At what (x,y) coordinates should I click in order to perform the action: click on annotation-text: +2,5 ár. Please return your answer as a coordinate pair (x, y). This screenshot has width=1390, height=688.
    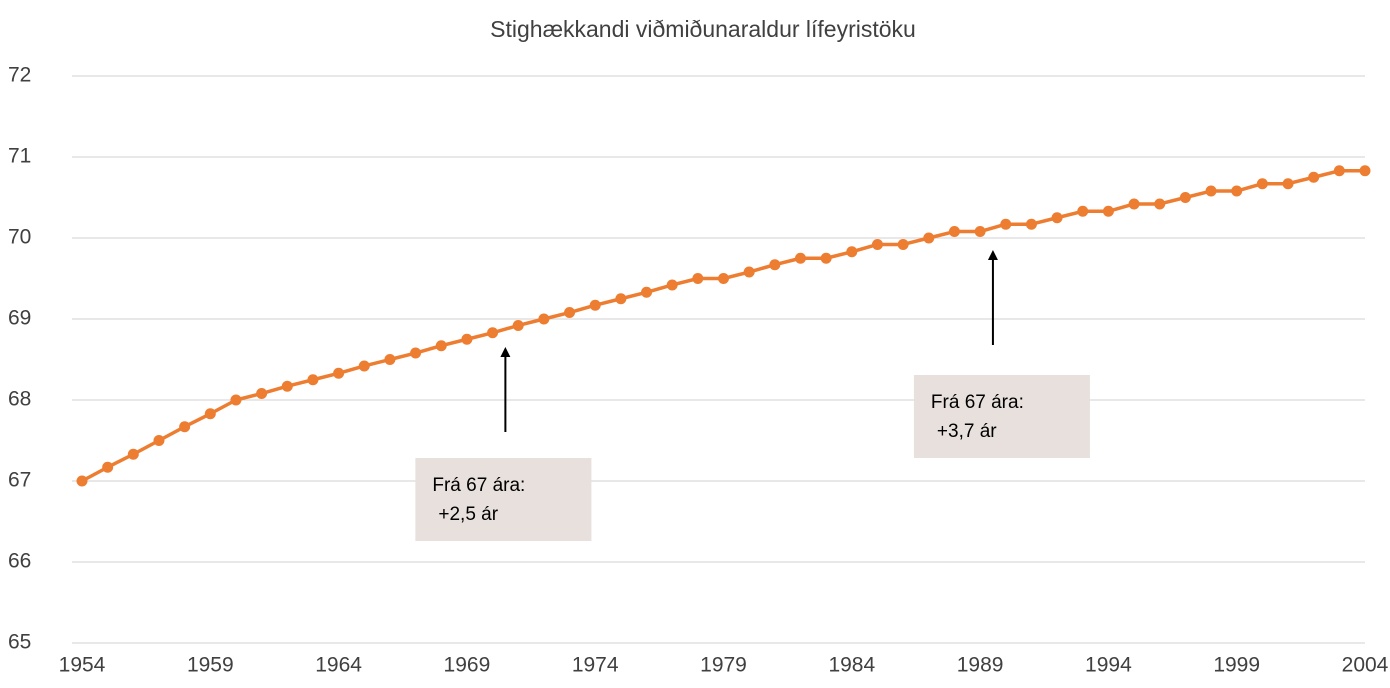
    Looking at the image, I should click on (468, 514).